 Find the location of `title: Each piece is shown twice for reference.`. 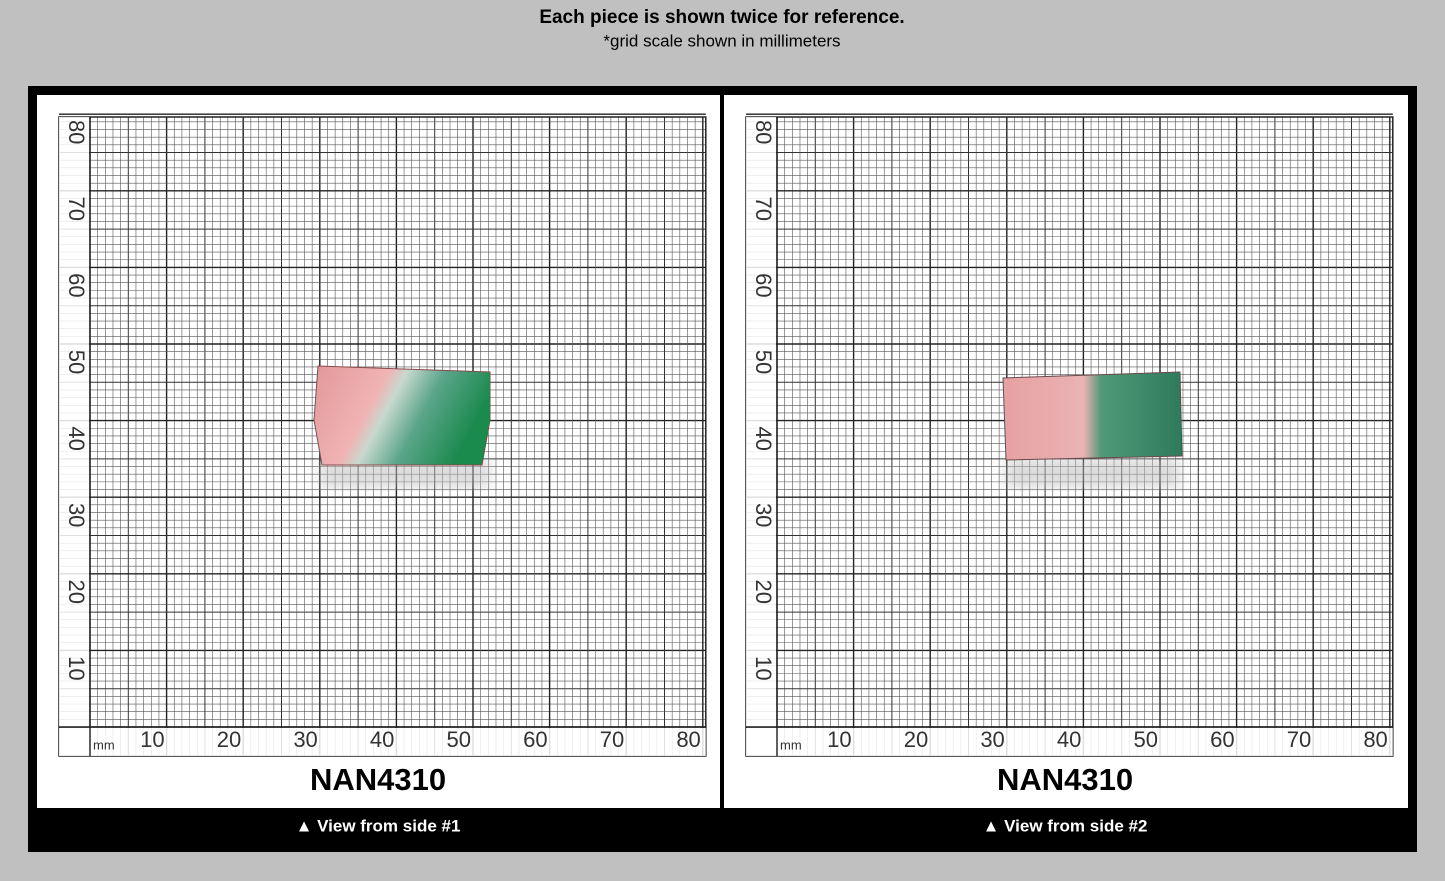

title: Each piece is shown twice for reference. is located at coordinates (721, 17).